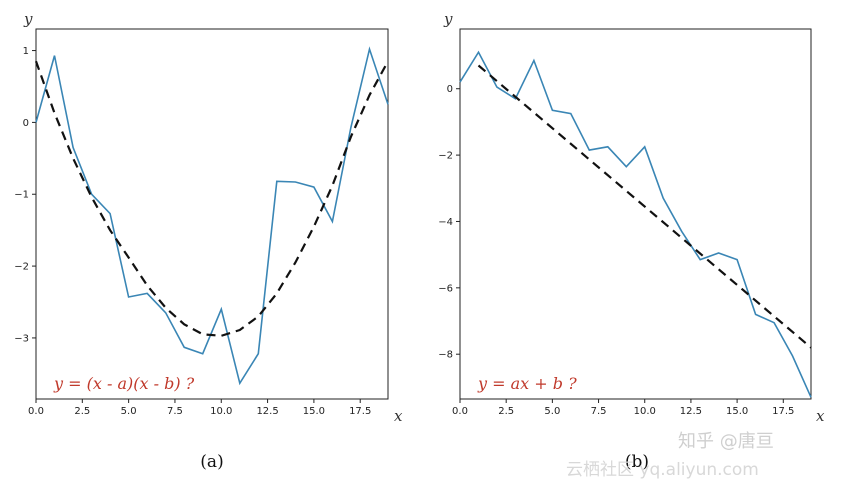 The height and width of the screenshot is (496, 848). What do you see at coordinates (726, 441) in the screenshot?
I see `watermark-zhihu: 知乎 @唐亘` at bounding box center [726, 441].